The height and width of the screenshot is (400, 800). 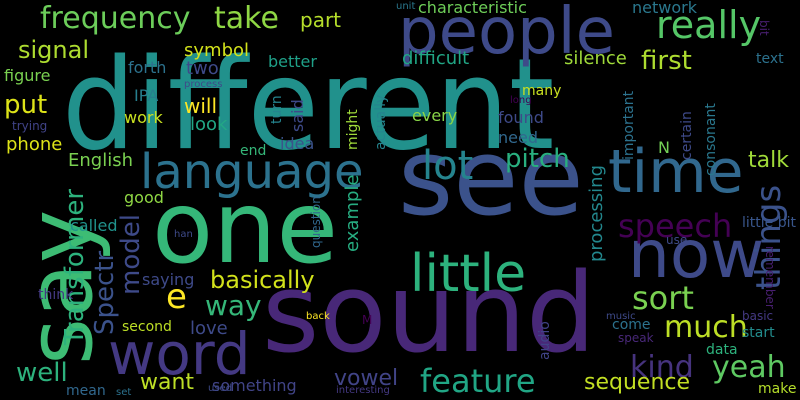 I want to click on word-one: one, so click(x=245, y=227).